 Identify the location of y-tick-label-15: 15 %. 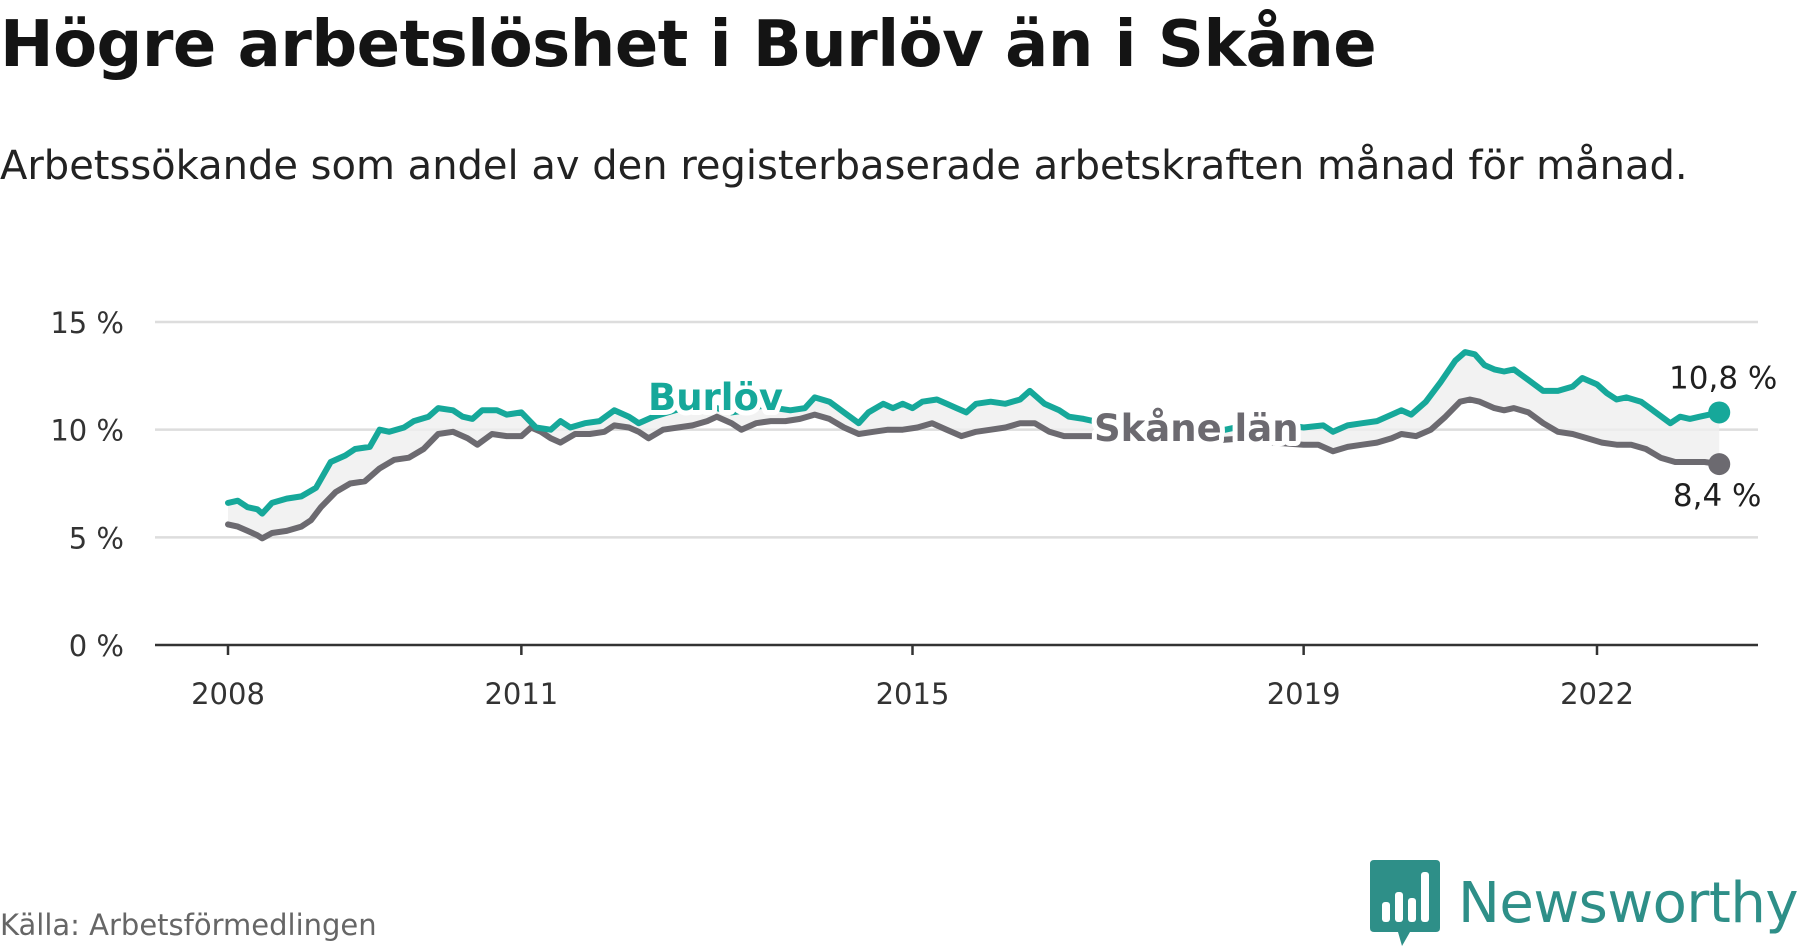
(87, 323).